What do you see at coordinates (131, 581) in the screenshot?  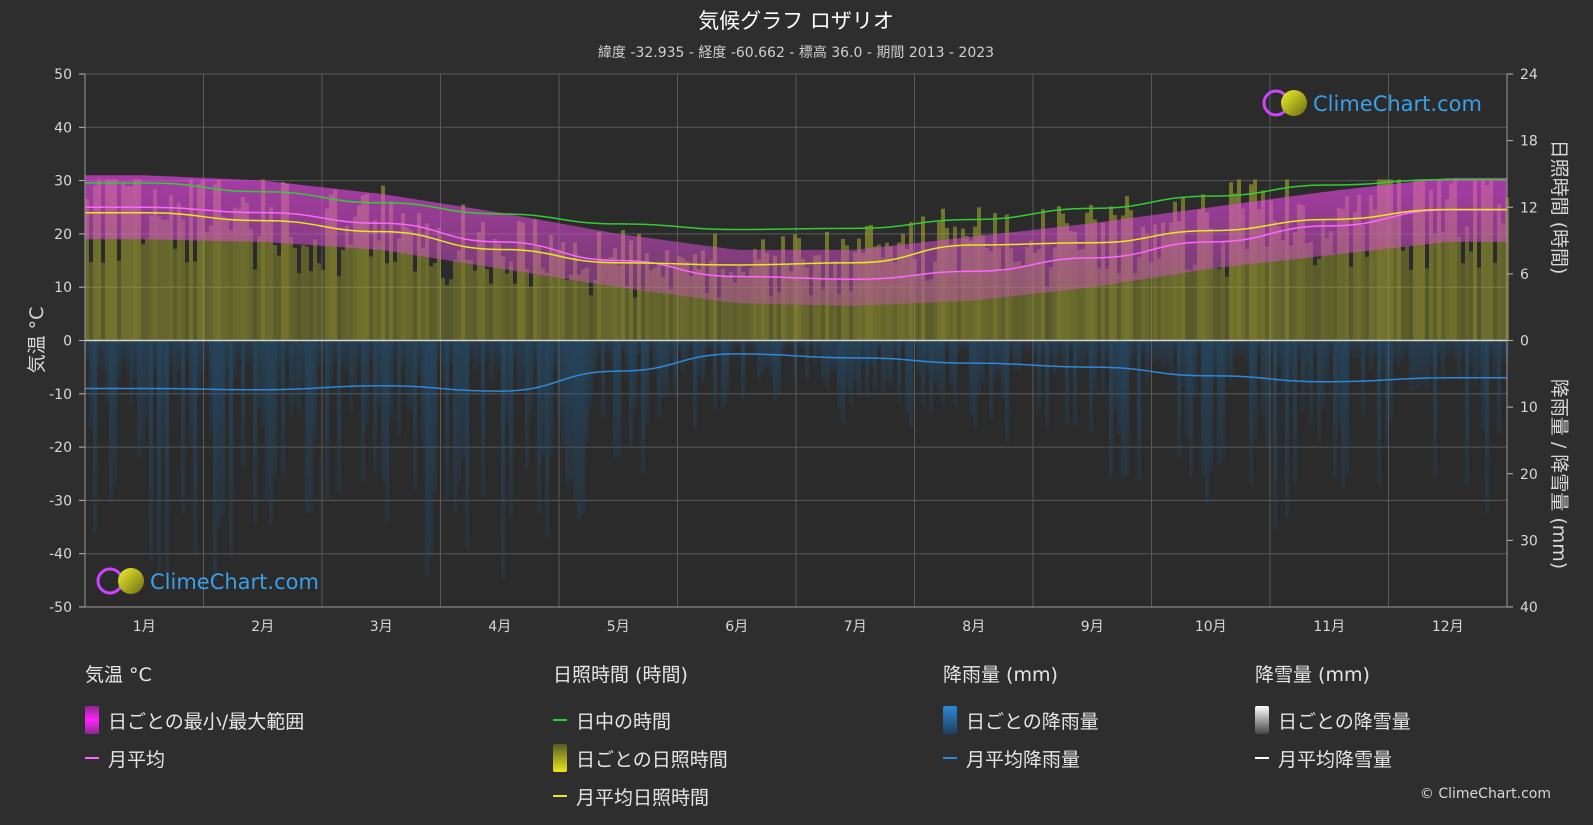 I see `logo-sun-icon` at bounding box center [131, 581].